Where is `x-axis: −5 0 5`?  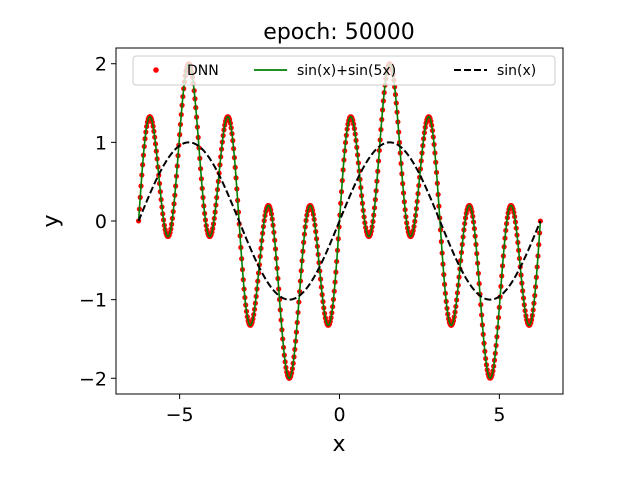 x-axis: −5 0 5 is located at coordinates (335, 410).